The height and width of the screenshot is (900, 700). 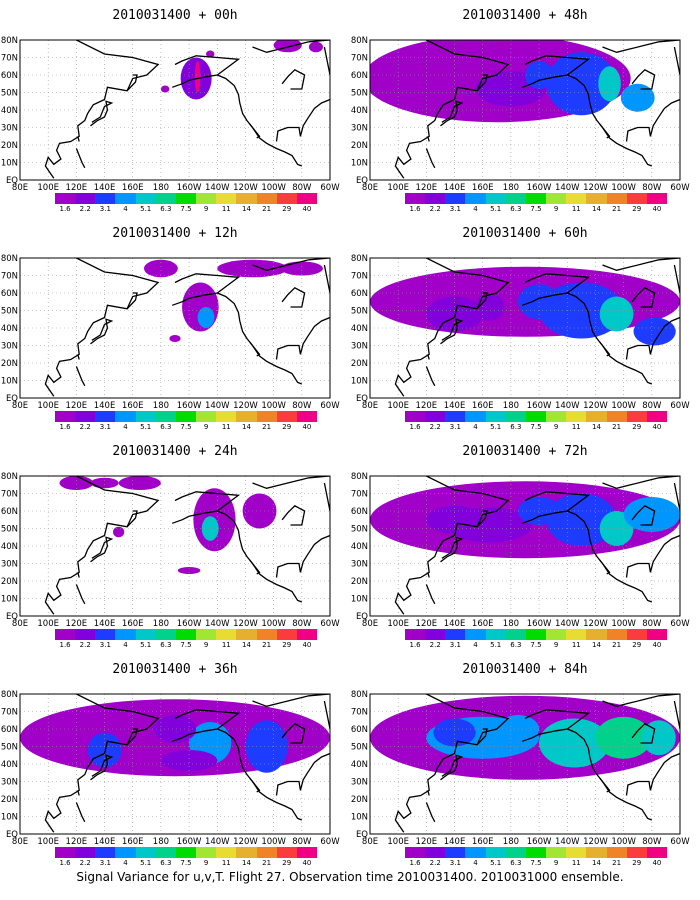 What do you see at coordinates (48, 842) in the screenshot?
I see `lon-tick-label: 100E` at bounding box center [48, 842].